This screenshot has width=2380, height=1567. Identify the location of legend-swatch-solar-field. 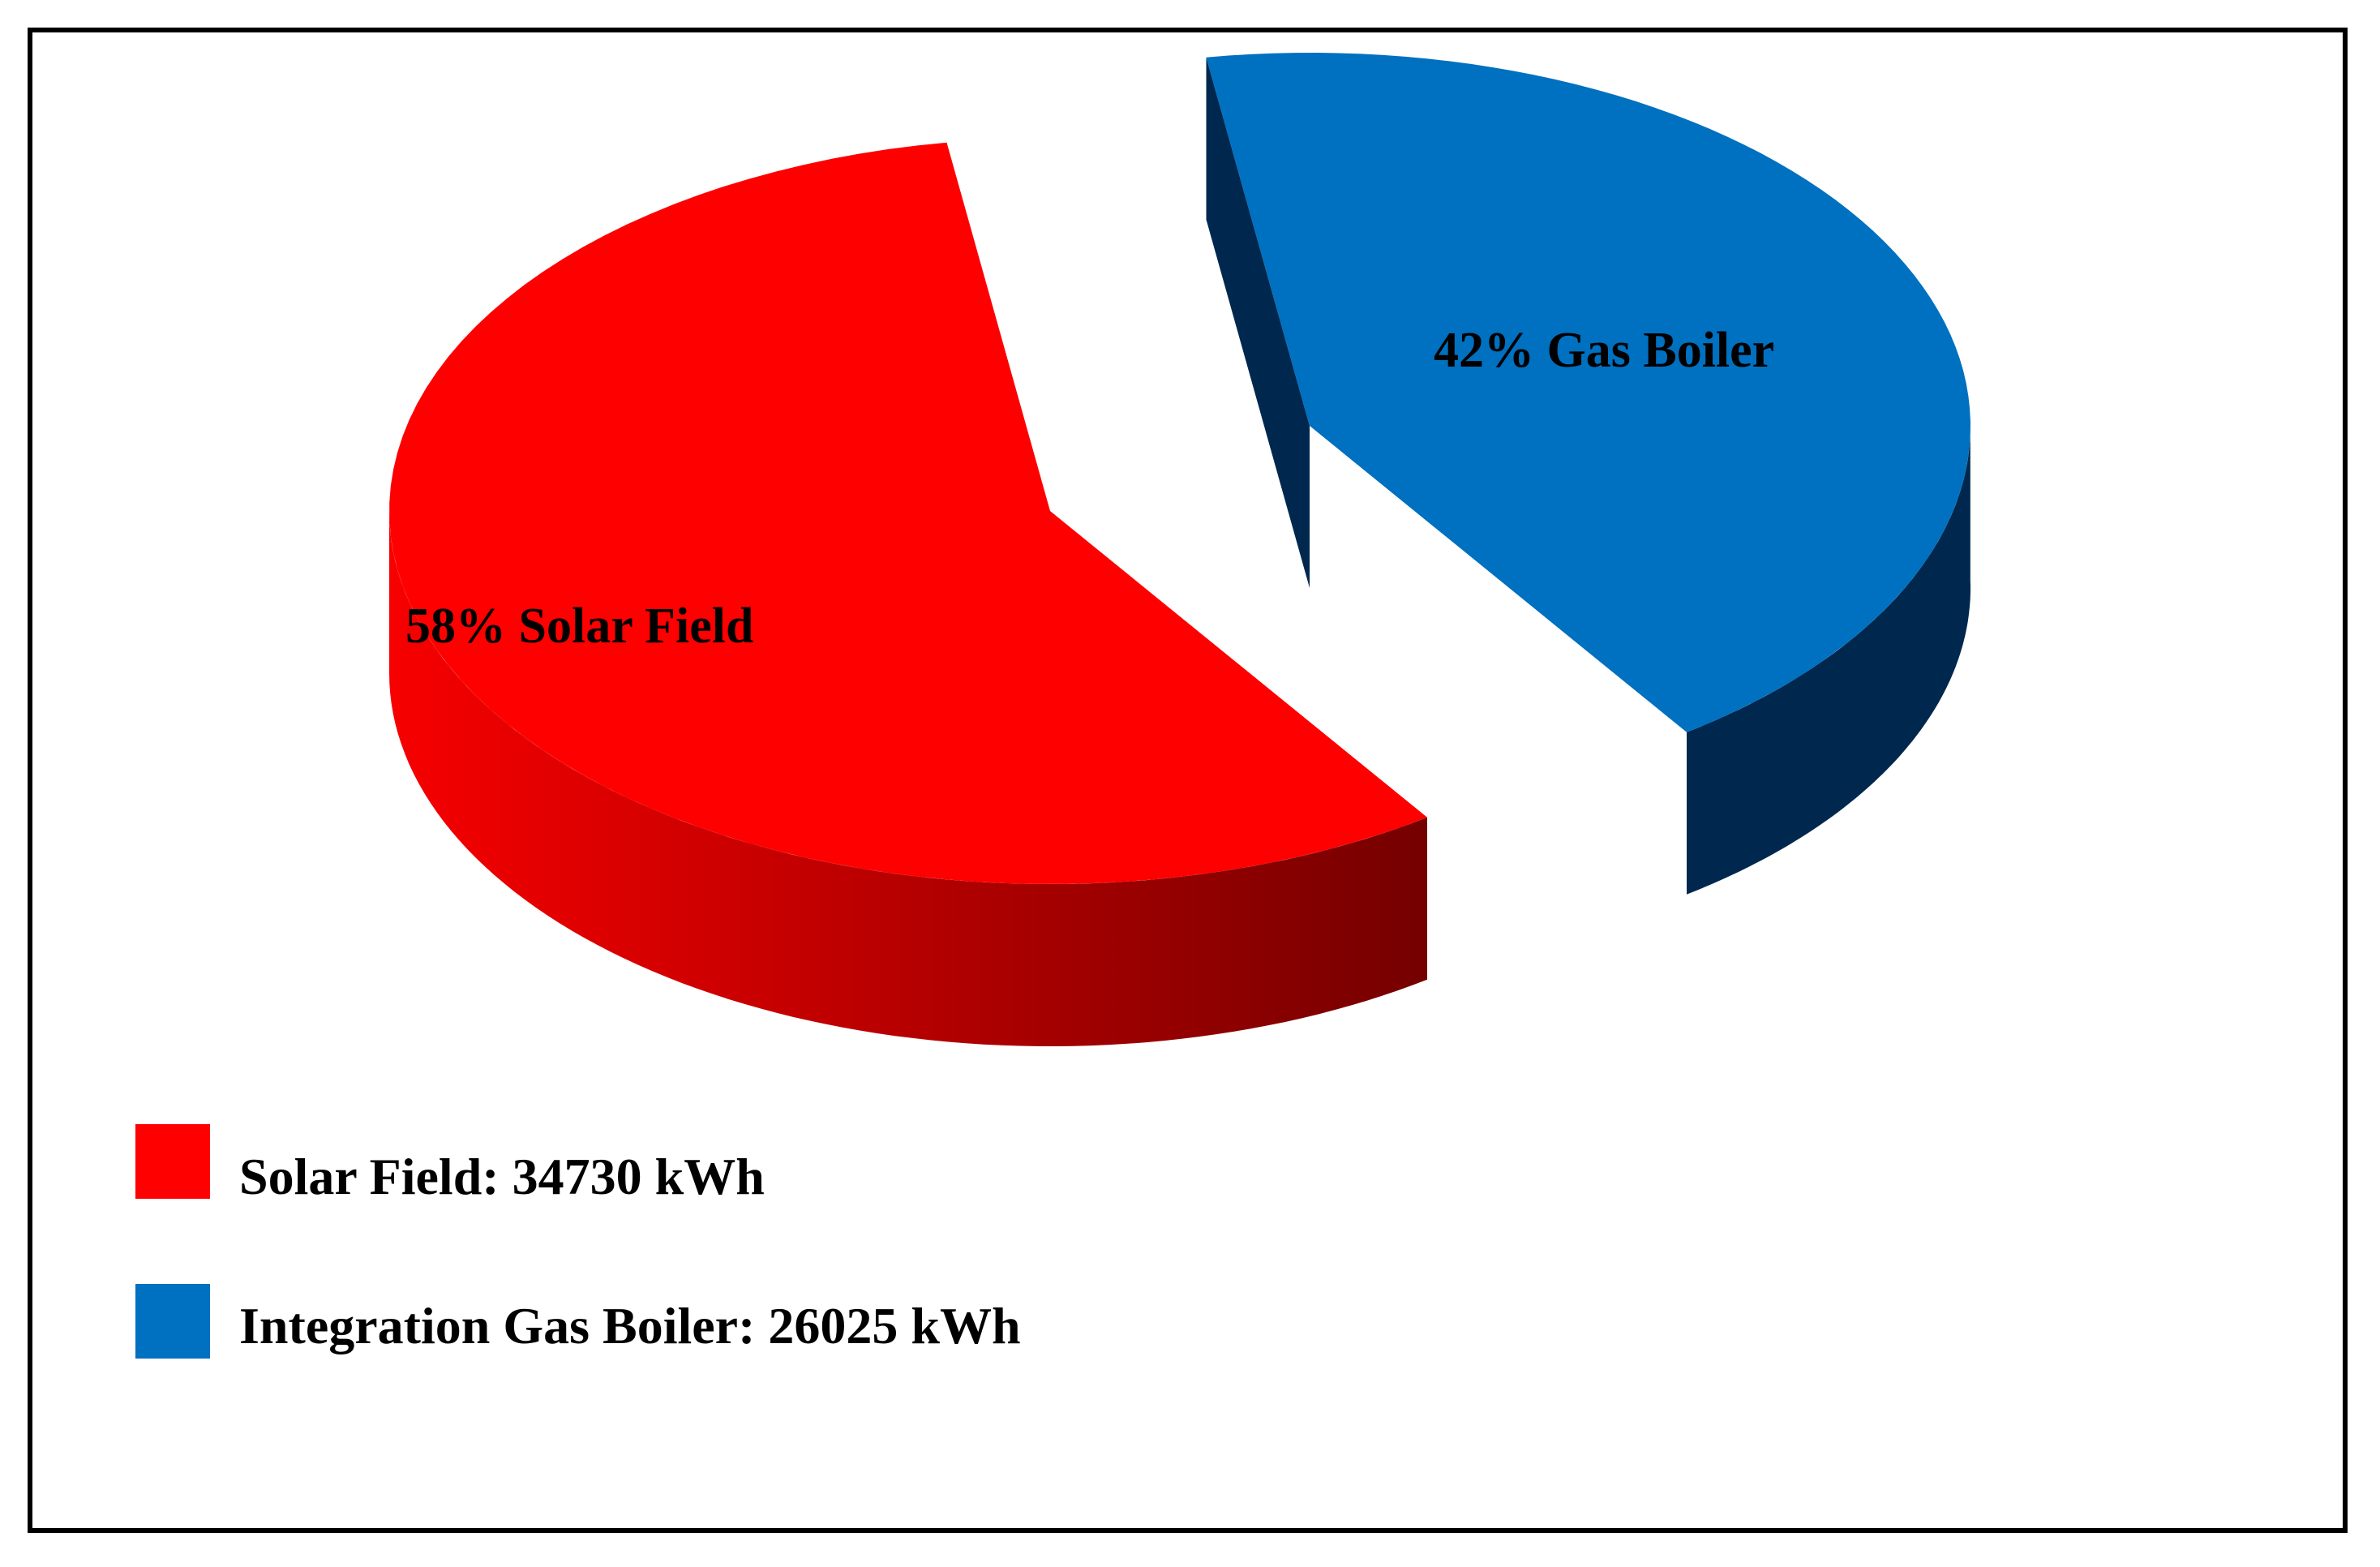
(172, 1161).